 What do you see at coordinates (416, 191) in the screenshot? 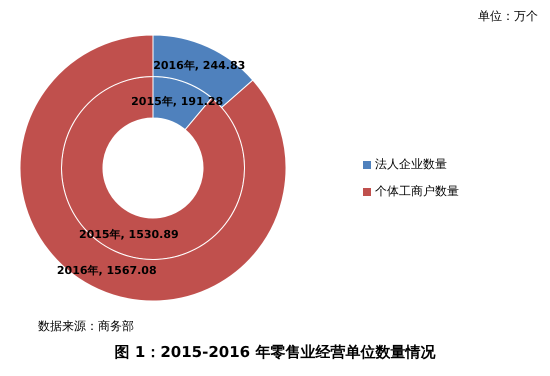
I see `legend-label: 个体工商户数量` at bounding box center [416, 191].